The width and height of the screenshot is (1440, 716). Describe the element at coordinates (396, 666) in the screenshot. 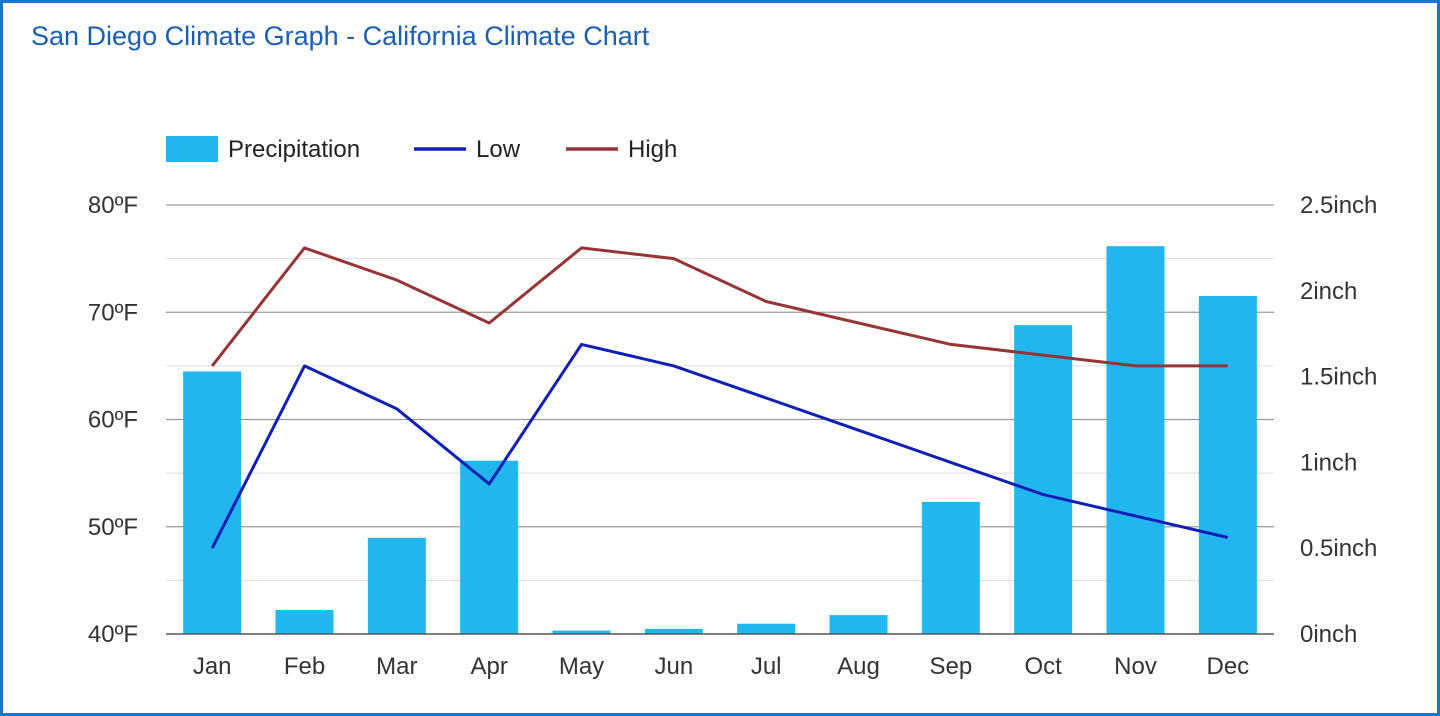

I see `x-tick-label-mar: Mar` at that location.